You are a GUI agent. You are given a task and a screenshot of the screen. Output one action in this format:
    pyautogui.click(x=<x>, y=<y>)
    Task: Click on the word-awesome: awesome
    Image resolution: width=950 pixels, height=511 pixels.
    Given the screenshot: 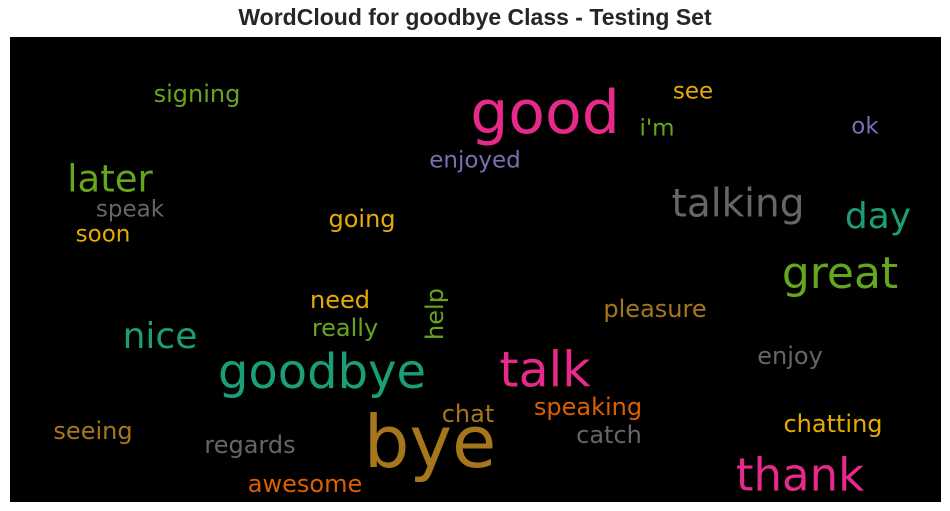 What is the action you would take?
    pyautogui.click(x=305, y=484)
    